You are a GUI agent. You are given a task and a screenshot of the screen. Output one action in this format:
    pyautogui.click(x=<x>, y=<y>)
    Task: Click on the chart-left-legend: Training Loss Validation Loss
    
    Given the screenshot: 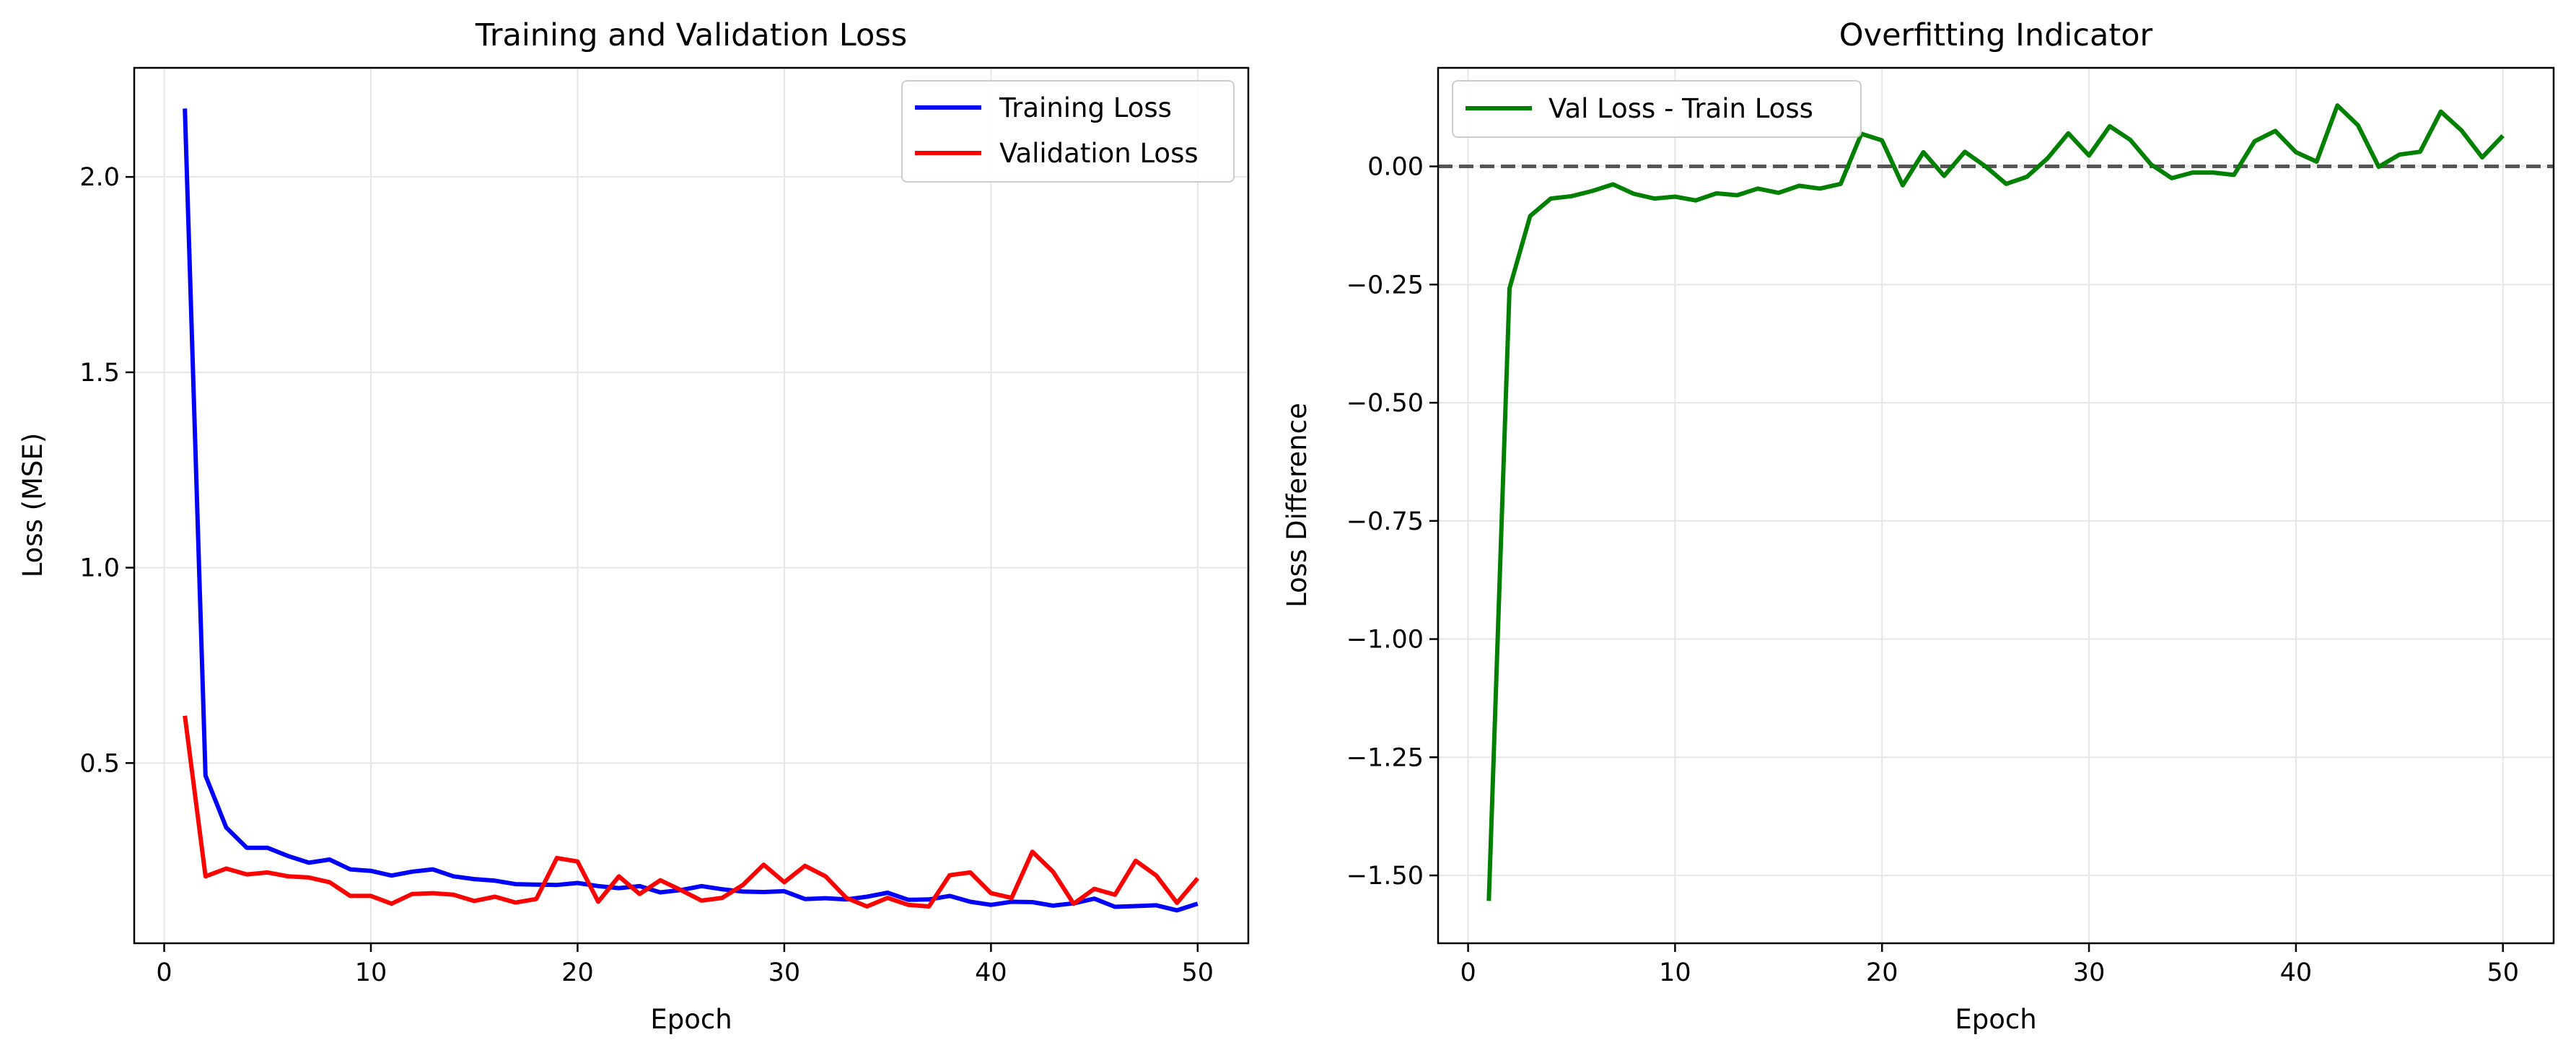 What is the action you would take?
    pyautogui.click(x=1068, y=131)
    